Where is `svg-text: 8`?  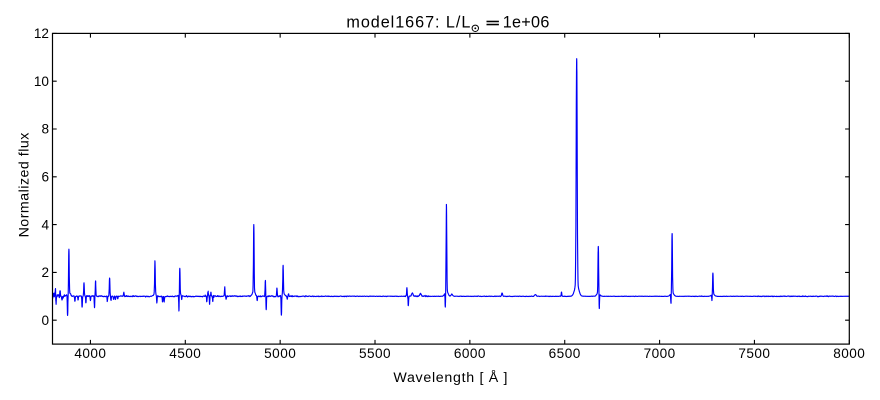
svg-text: 8 is located at coordinates (45, 129).